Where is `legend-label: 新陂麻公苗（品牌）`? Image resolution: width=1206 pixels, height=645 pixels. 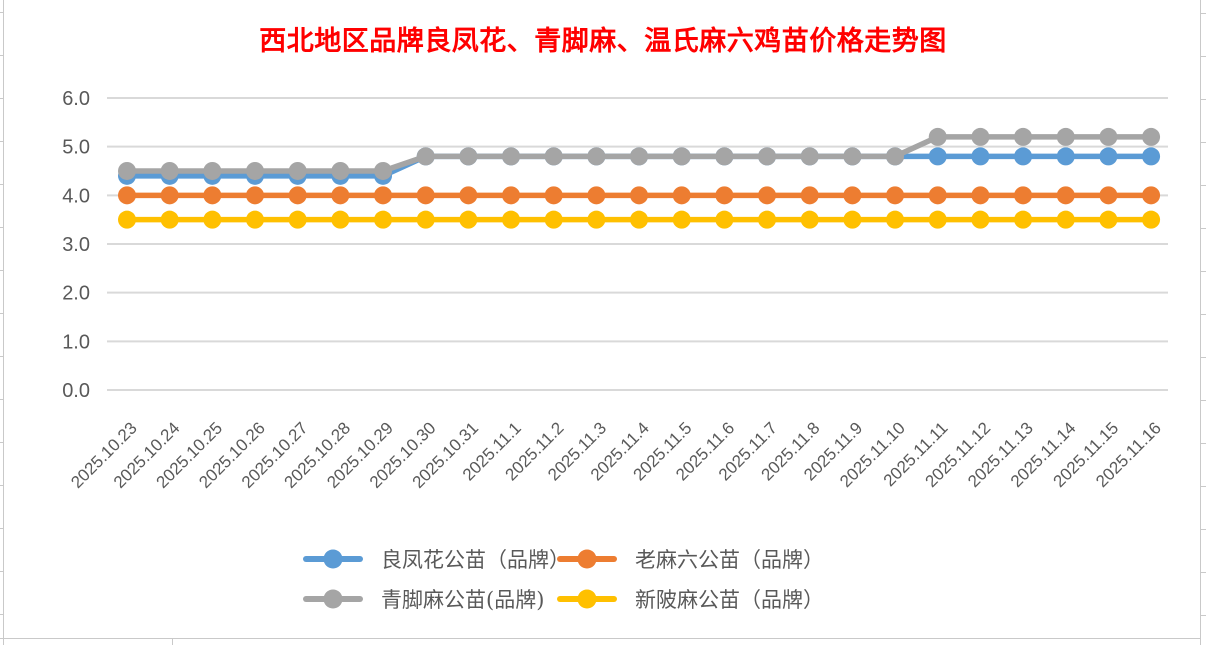
legend-label: 新陂麻公苗（品牌） is located at coordinates (729, 600).